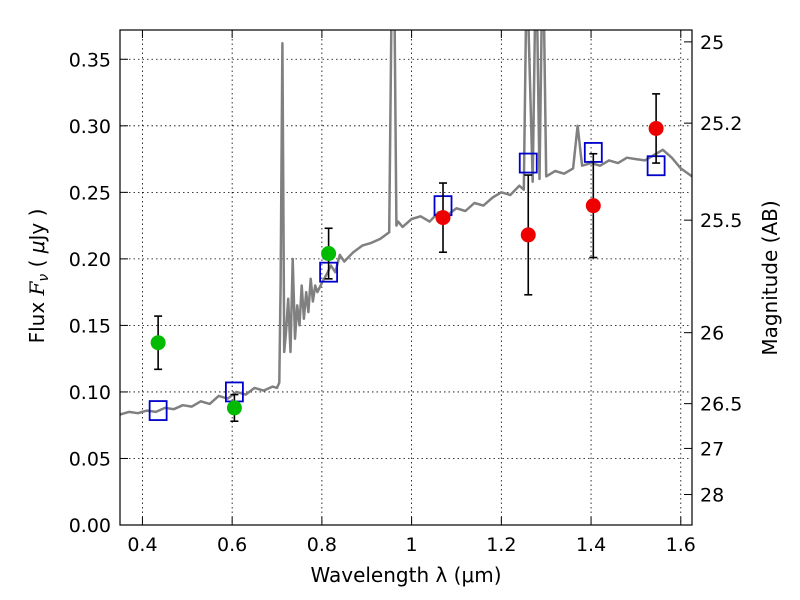  I want to click on right-tick-label: 25.5, so click(721, 221).